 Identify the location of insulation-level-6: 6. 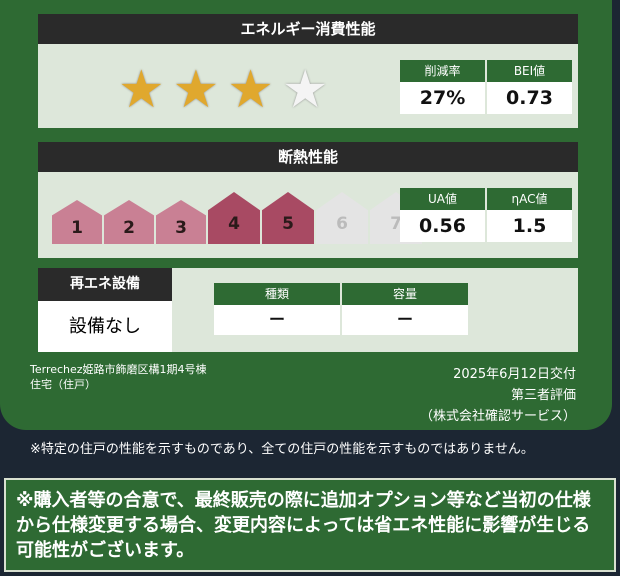
(342, 218).